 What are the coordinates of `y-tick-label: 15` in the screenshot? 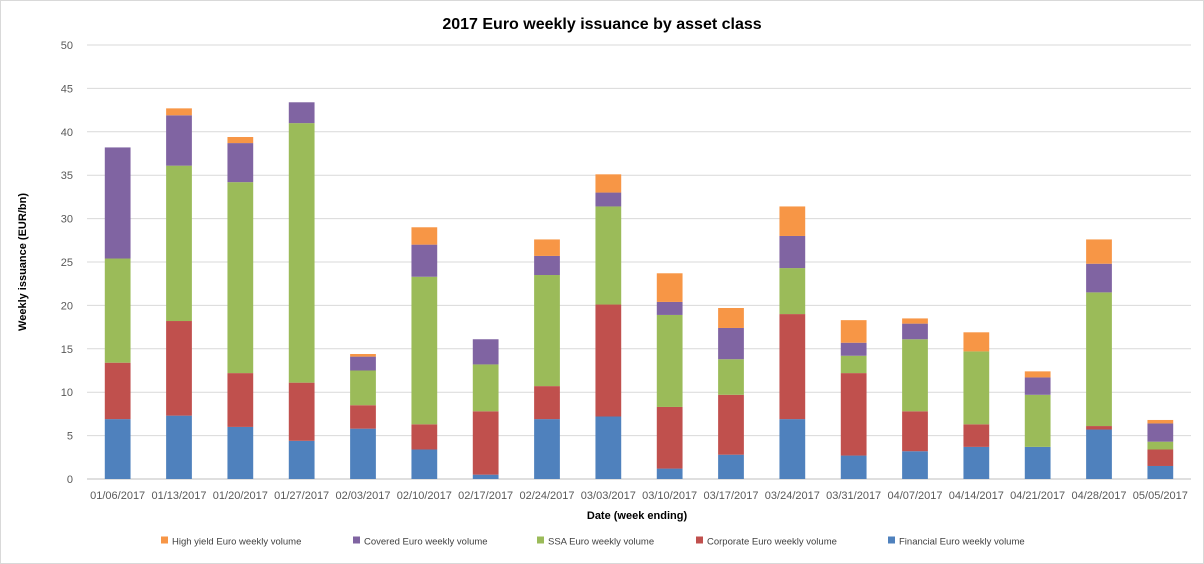 It's located at (67, 350).